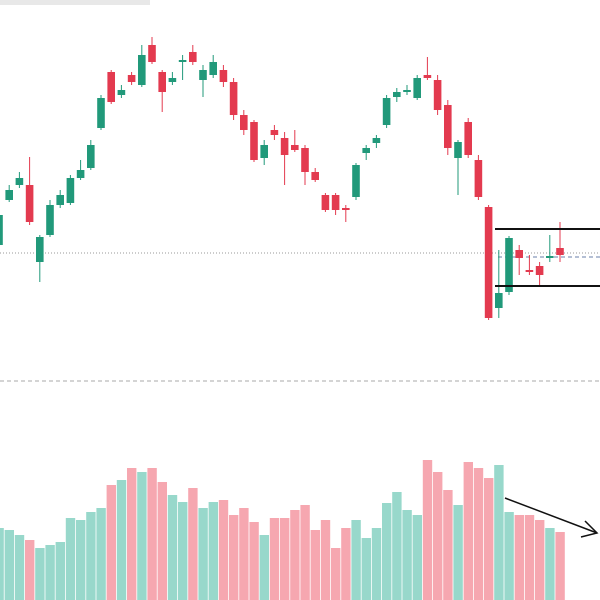  Describe the element at coordinates (589, 529) in the screenshot. I see `arrow-head` at that location.